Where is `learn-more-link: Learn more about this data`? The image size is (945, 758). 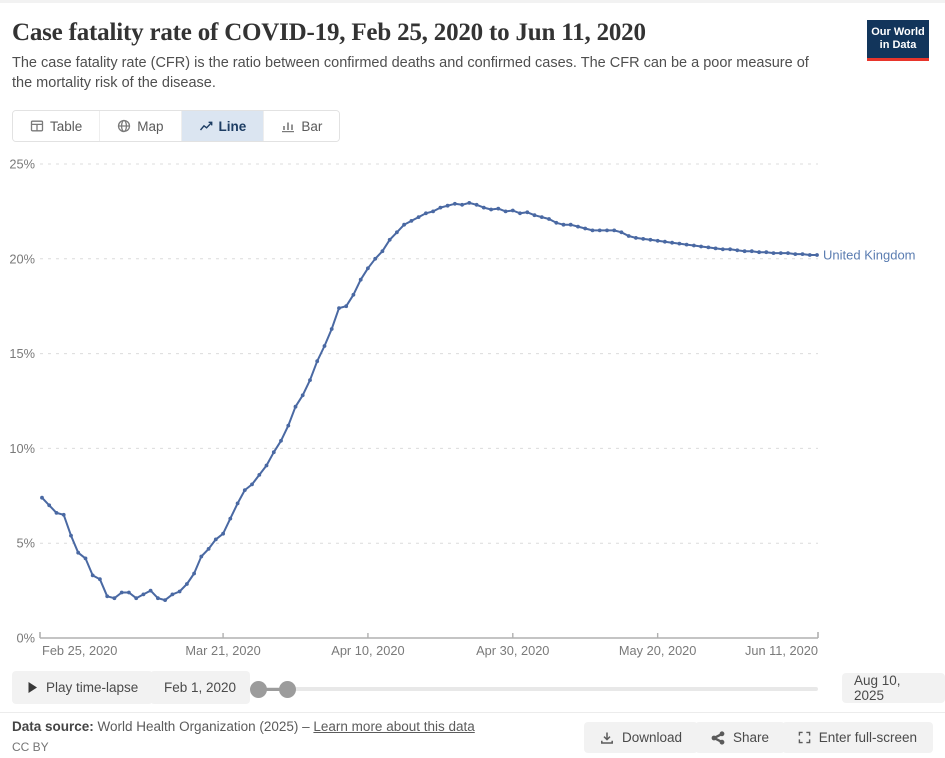
learn-more-link: Learn more about this data is located at coordinates (394, 726).